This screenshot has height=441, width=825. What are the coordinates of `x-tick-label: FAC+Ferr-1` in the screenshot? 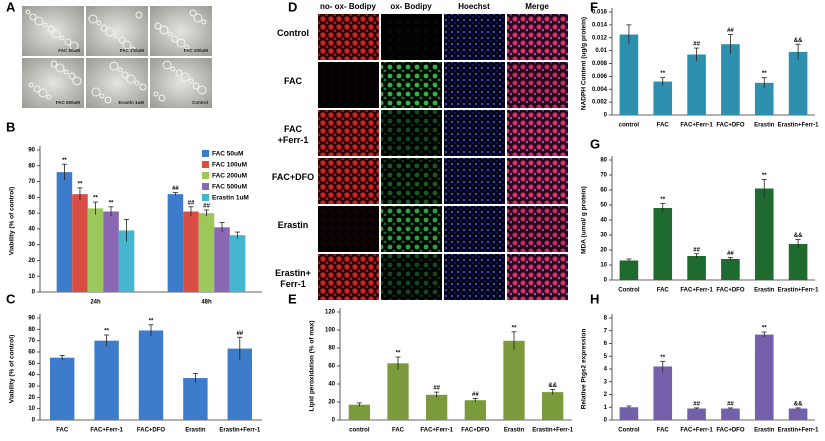 It's located at (696, 431).